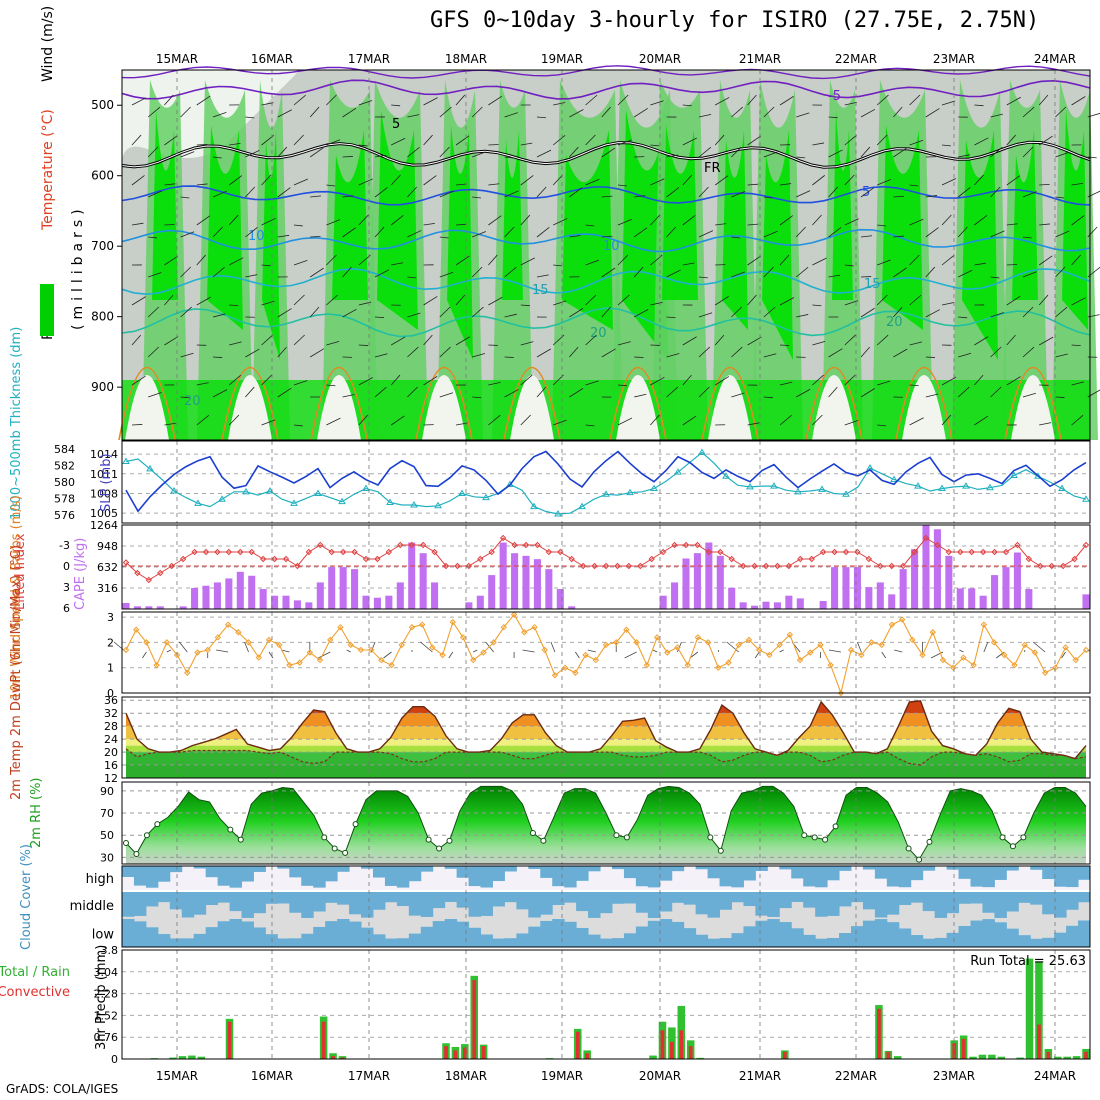 The height and width of the screenshot is (1100, 1100). Describe the element at coordinates (102, 246) in the screenshot. I see `y-tick-label: 700` at that location.